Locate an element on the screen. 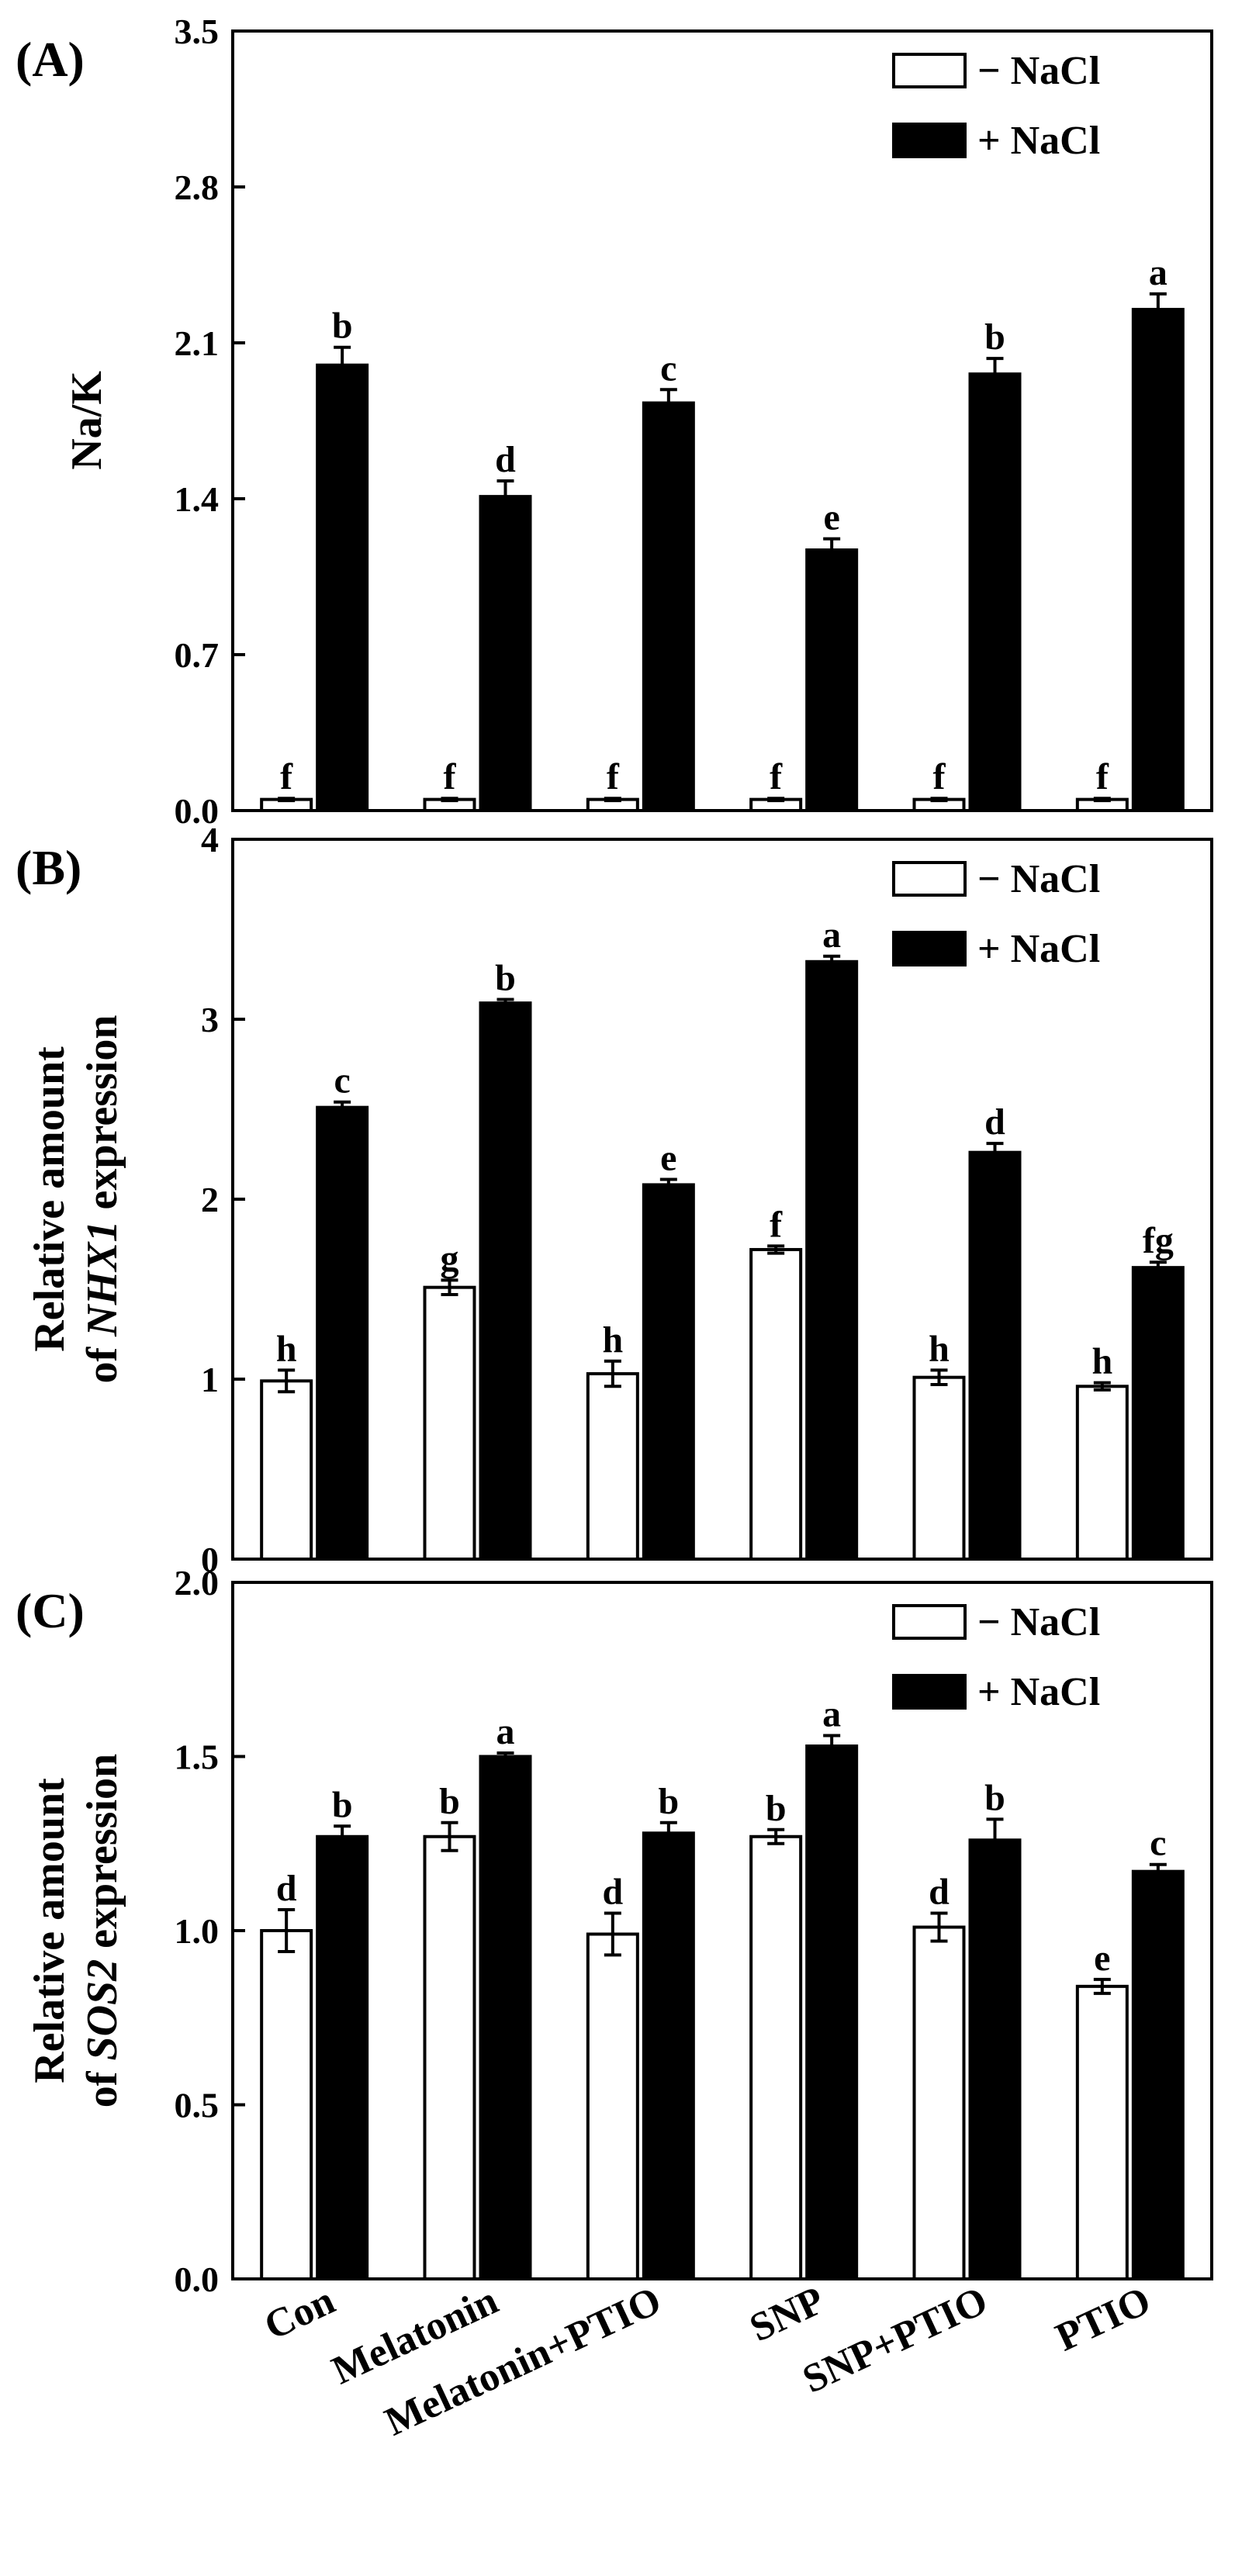  y-tick-label: 0 is located at coordinates (210, 1559).